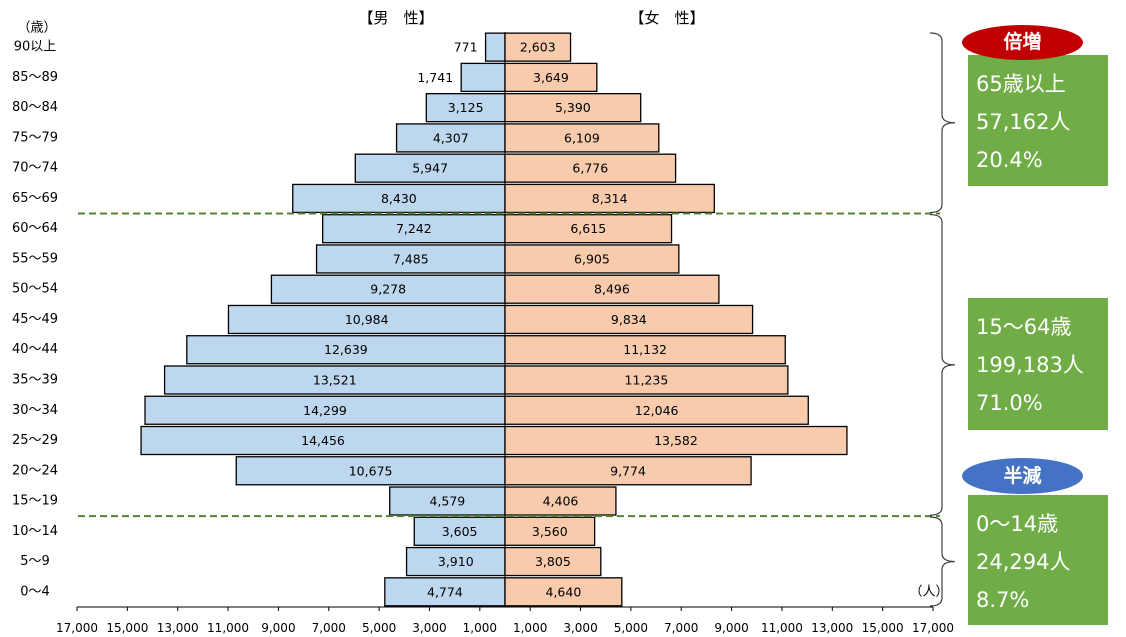 The width and height of the screenshot is (1126, 637). I want to click on summary-age-range: 65歳以上, so click(1021, 84).